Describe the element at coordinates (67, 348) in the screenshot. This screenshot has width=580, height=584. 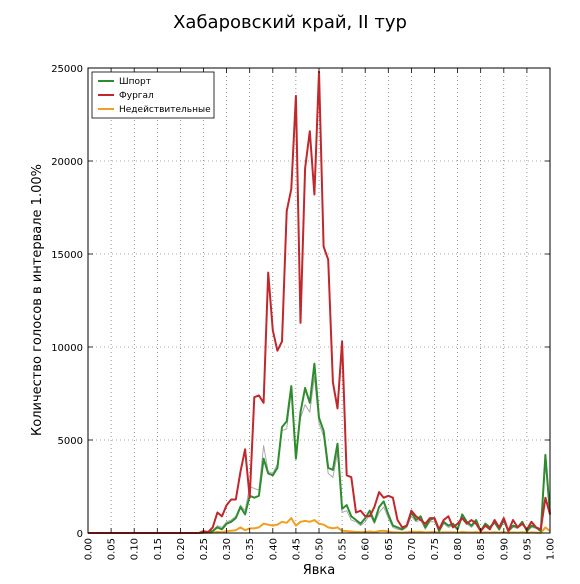
I see `y-tick-label: 10000` at that location.